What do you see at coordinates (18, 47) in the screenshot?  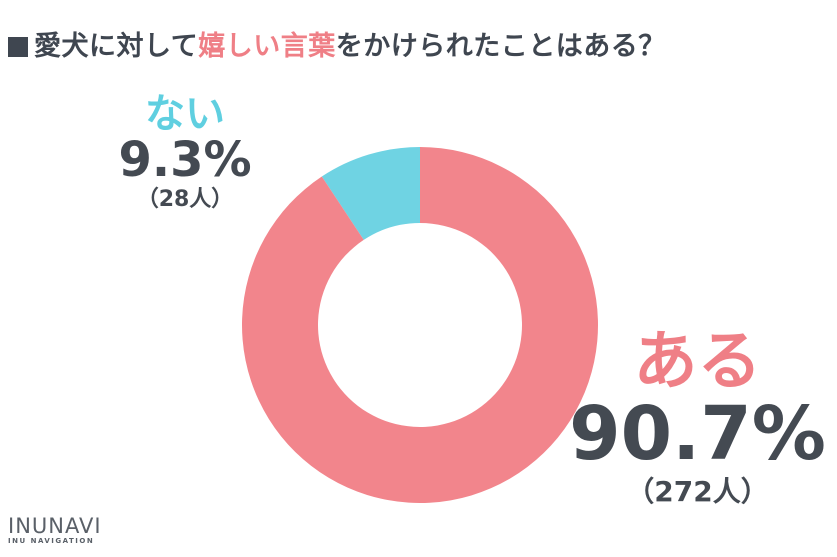 I see `title-square-icon` at bounding box center [18, 47].